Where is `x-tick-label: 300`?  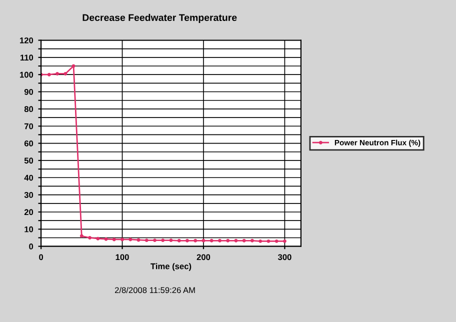
x-tick-label: 300 is located at coordinates (285, 257).